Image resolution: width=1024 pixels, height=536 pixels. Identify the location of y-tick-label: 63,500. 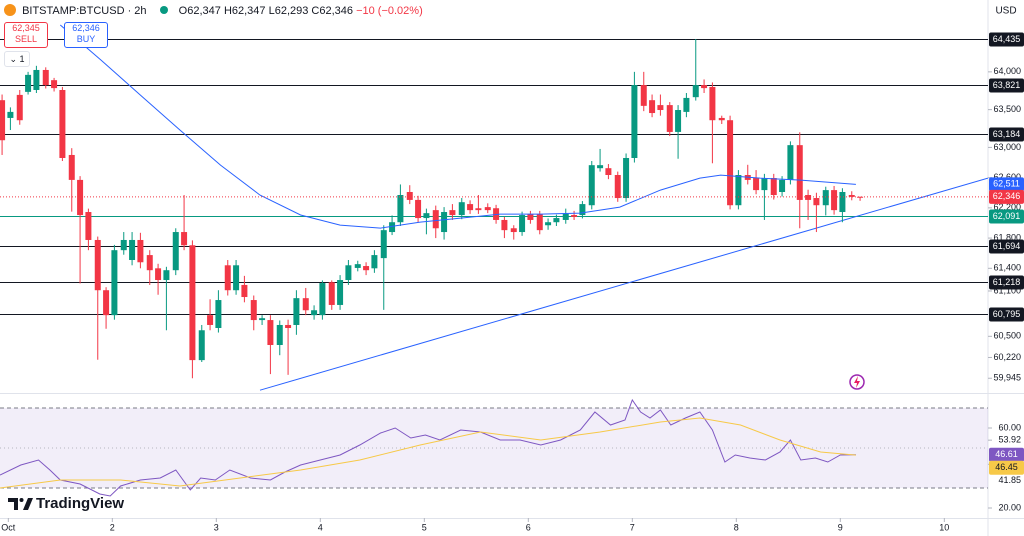
(1007, 109).